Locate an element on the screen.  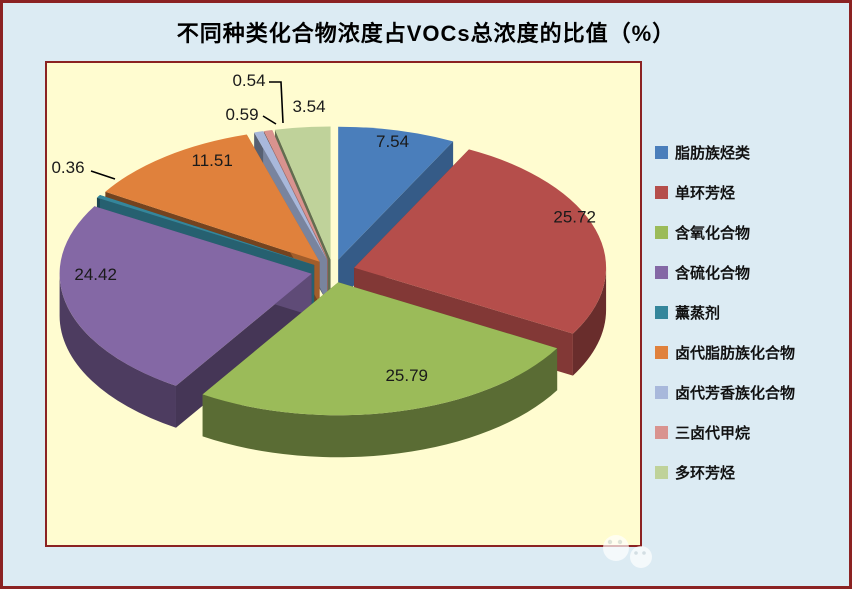
data-label-6: 0.59 is located at coordinates (241, 114).